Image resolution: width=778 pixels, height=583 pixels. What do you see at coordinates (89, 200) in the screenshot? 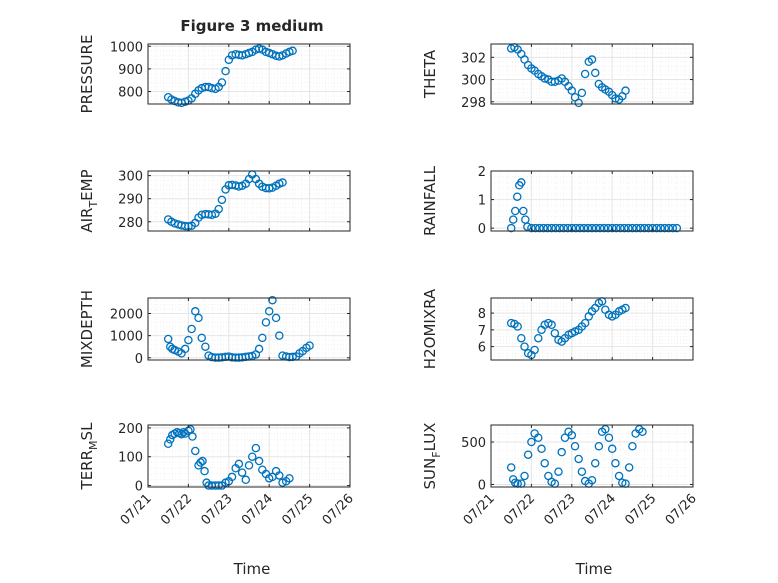
I see `y-axis-label: AIRTEMP` at bounding box center [89, 200].